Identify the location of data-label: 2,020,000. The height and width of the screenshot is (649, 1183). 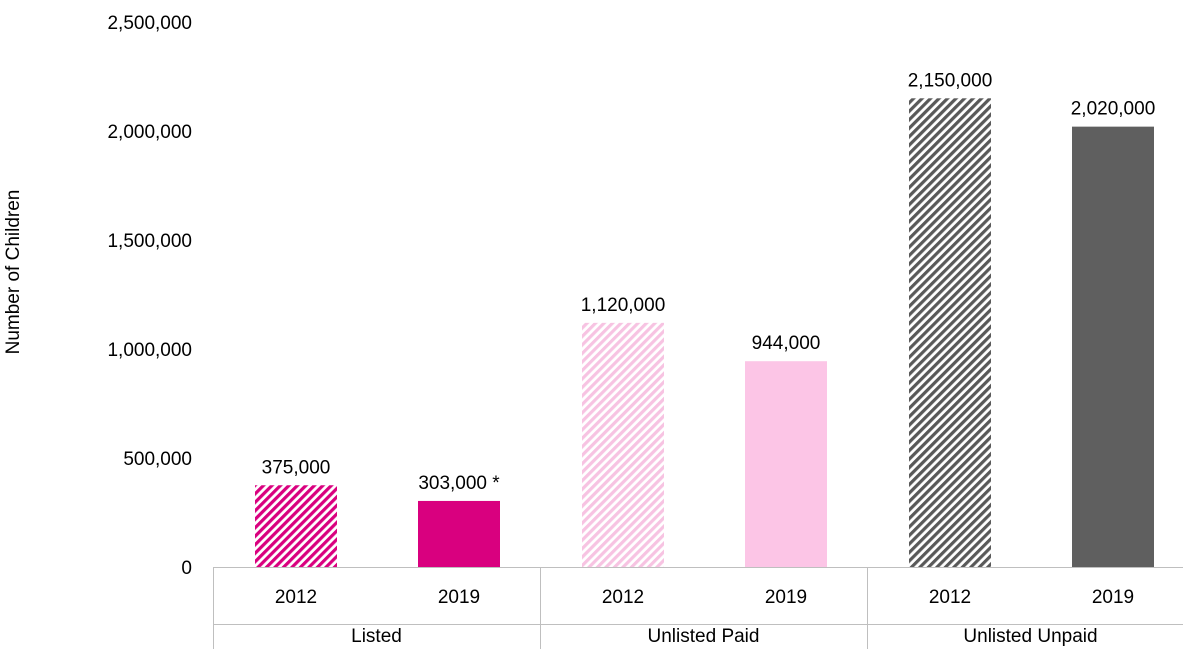
(1113, 109).